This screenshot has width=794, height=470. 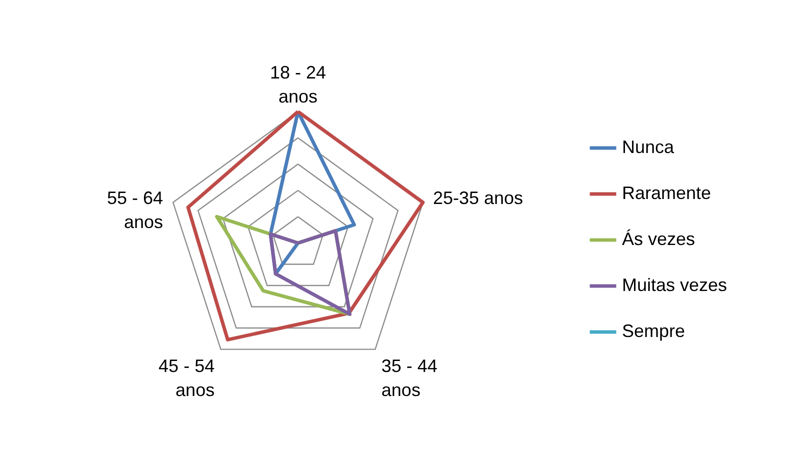 I want to click on spoke-label: 18 - 24 anos, so click(x=298, y=84).